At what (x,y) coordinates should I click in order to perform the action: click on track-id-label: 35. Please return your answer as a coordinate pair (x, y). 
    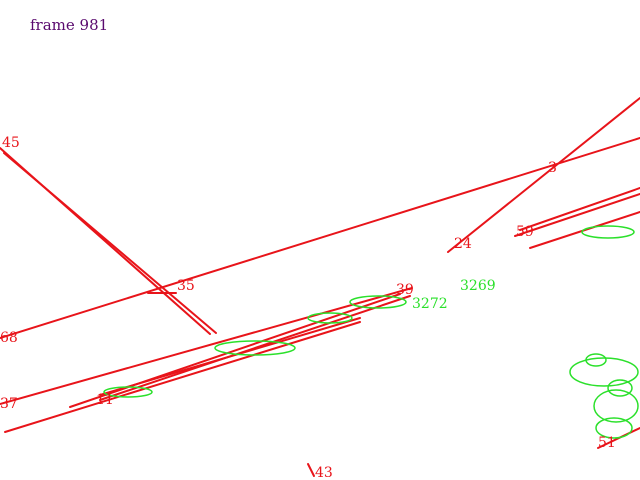
    Looking at the image, I should click on (186, 286).